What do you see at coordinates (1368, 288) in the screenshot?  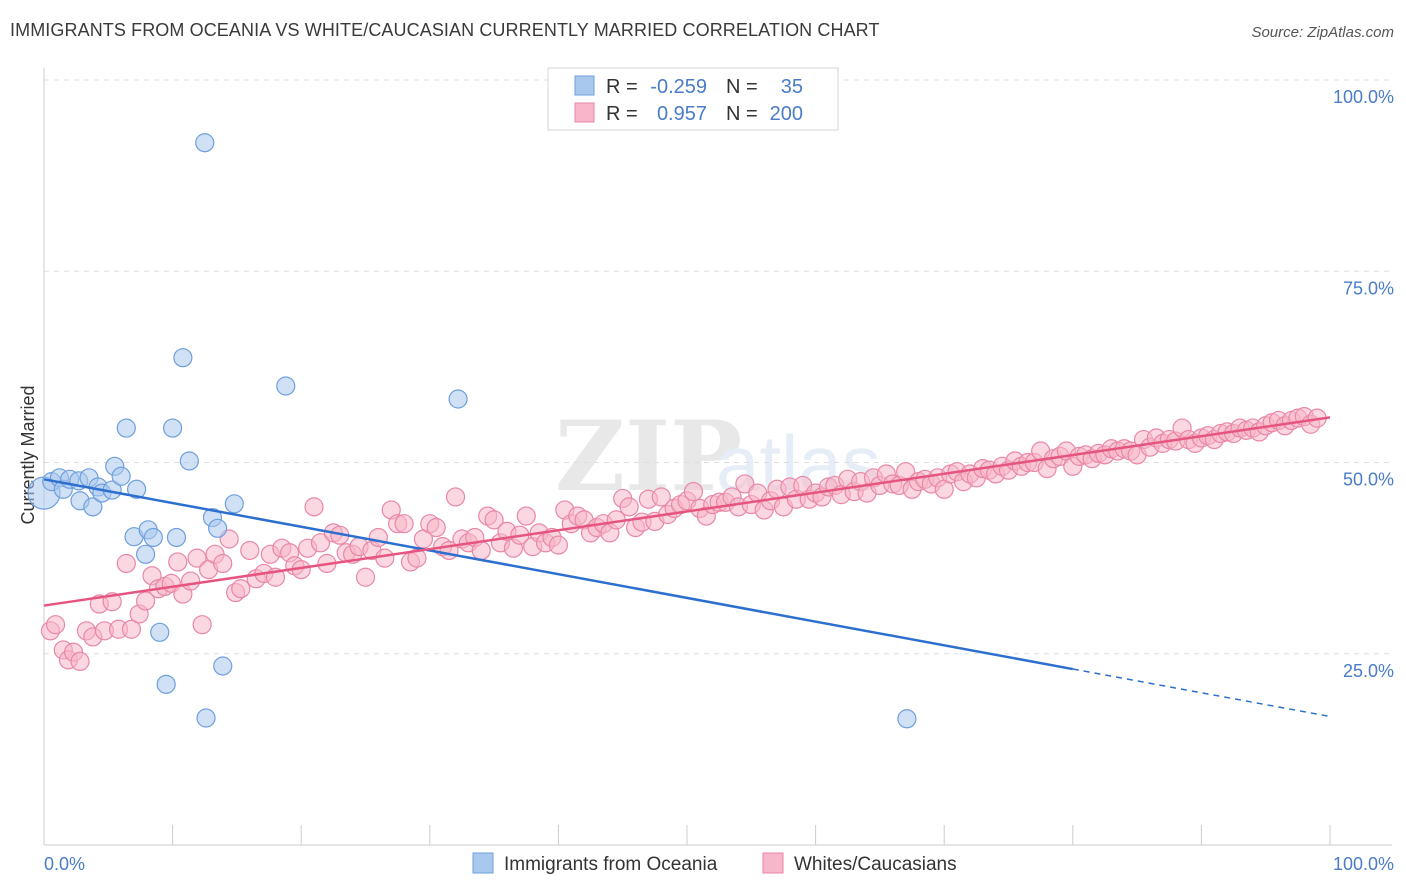 I see `y-tick-label-75: 75.0%` at bounding box center [1368, 288].